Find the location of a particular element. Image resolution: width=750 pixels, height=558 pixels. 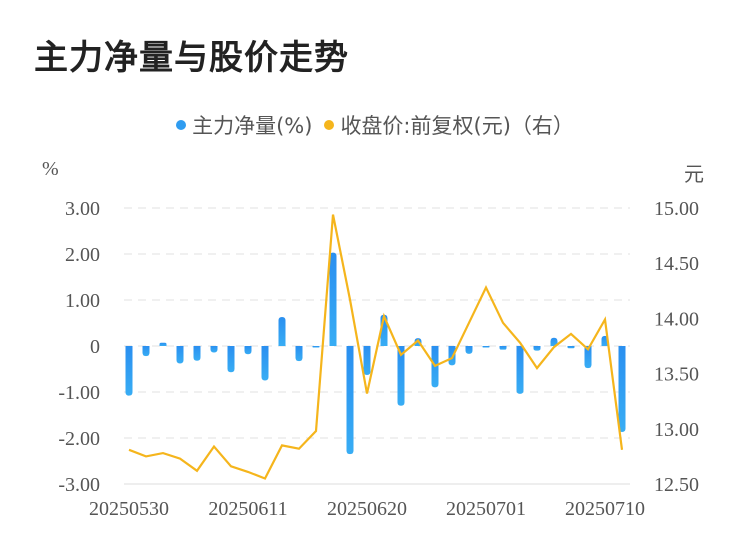

left-tick-label: 2.00 is located at coordinates (82, 255).